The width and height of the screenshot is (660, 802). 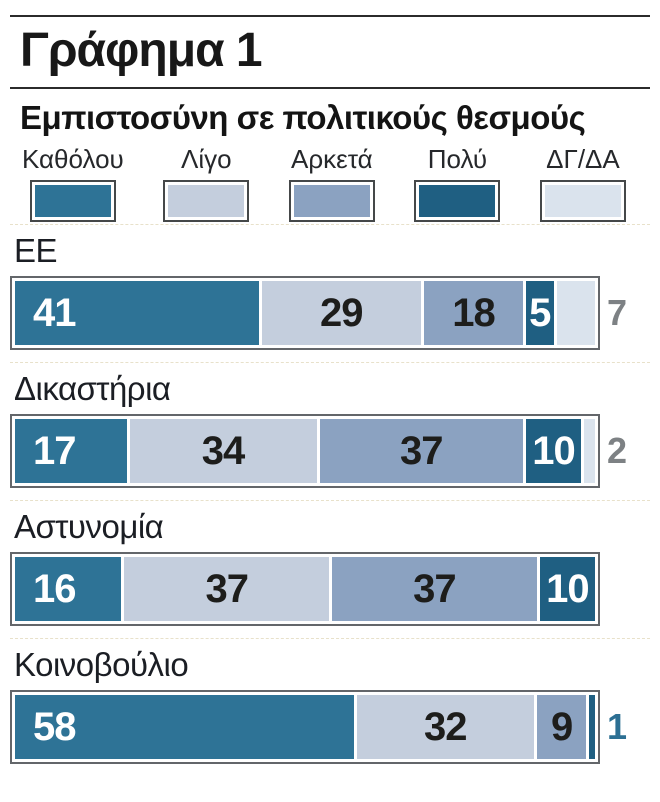 I want to click on title-divider, so click(x=330, y=88).